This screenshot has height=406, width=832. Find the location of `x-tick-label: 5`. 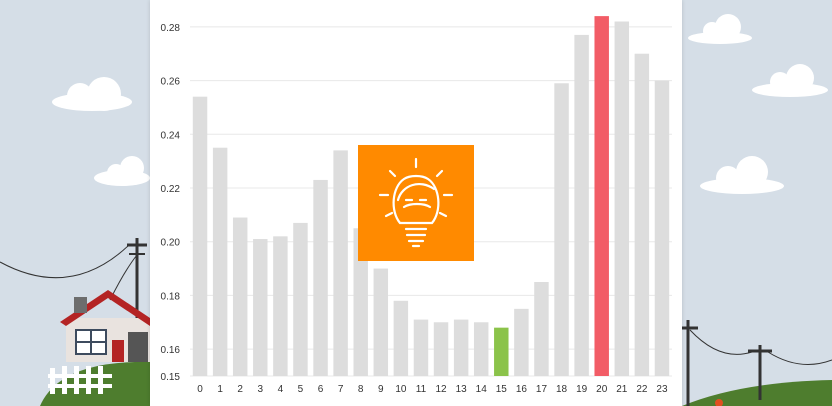

x-tick-label: 5 is located at coordinates (301, 389).